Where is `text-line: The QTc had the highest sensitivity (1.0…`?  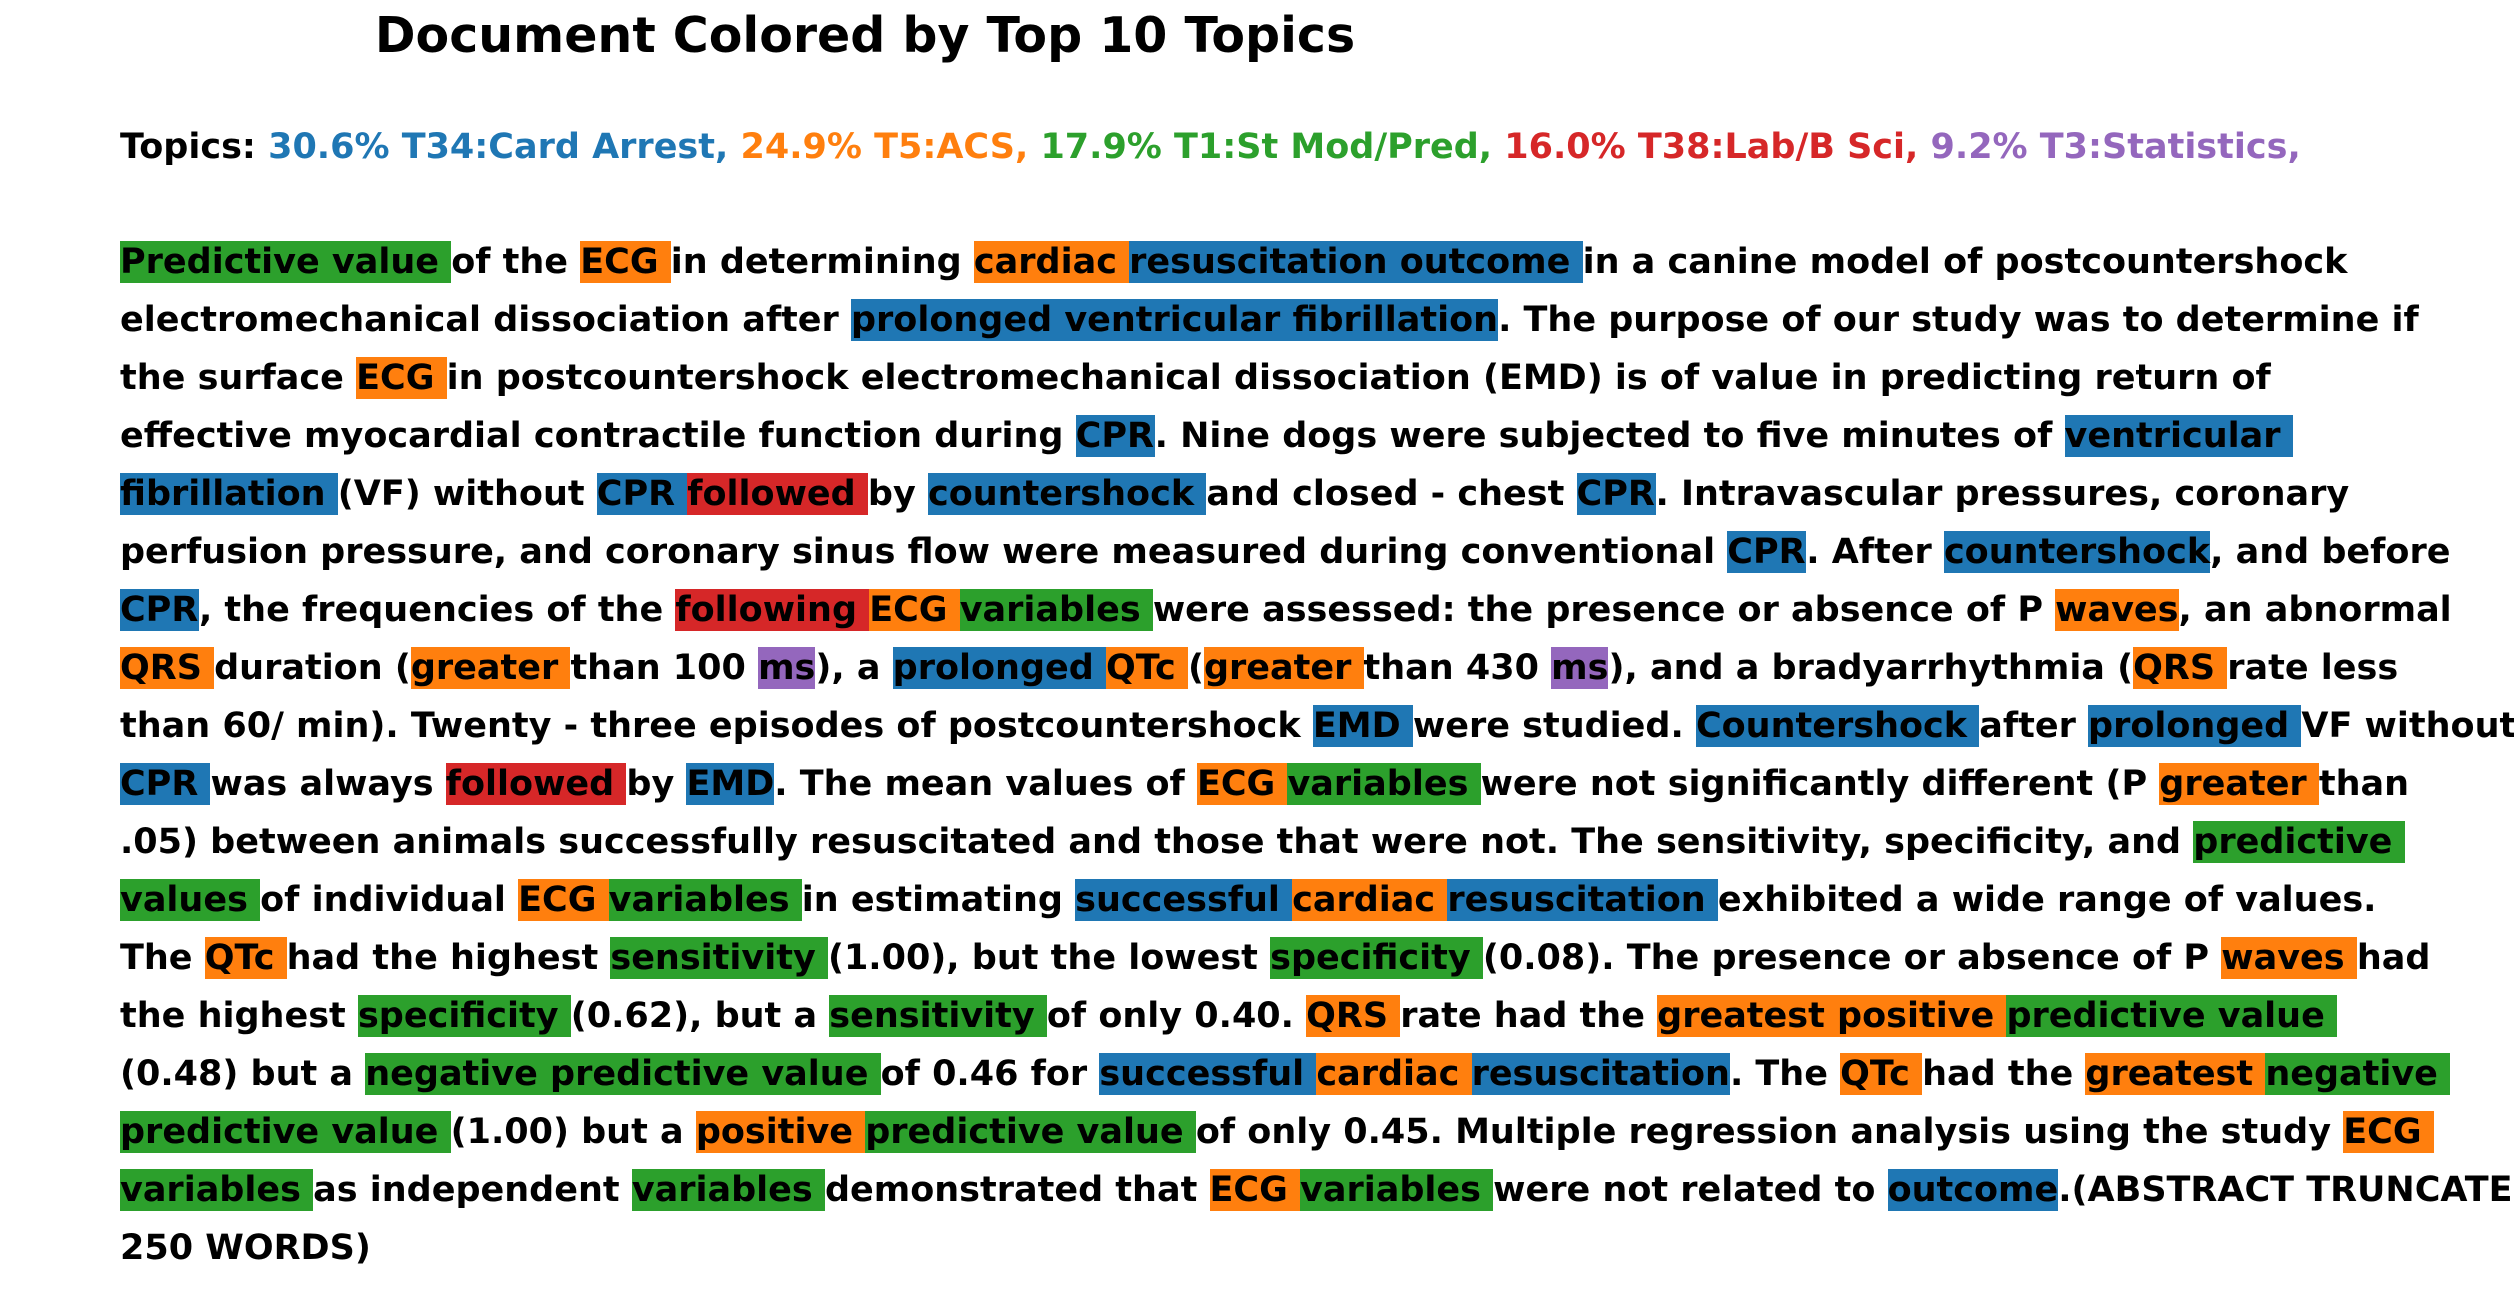
text-line: The QTc had the highest sensitivity (1.0… is located at coordinates (1315, 958).